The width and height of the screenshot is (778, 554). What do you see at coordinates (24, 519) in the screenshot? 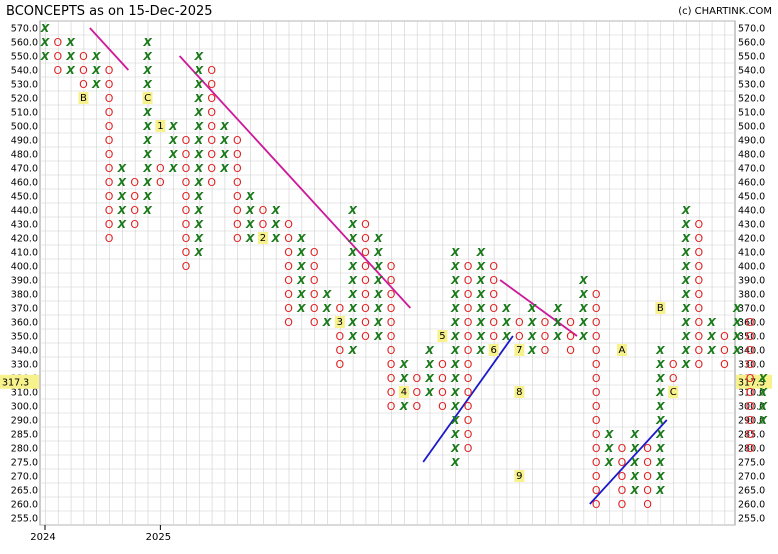
I see `y-tick-label-left: 255.0` at bounding box center [24, 519].